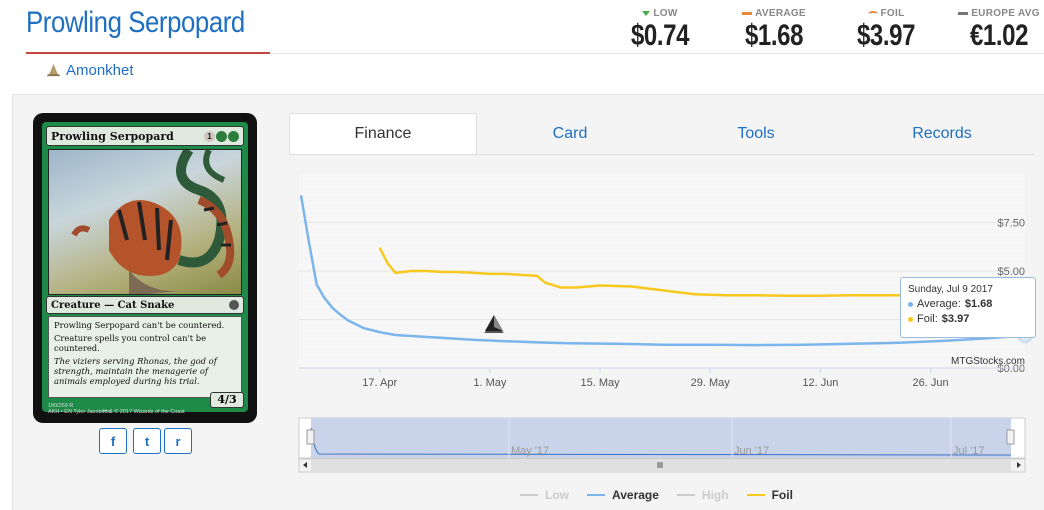 The width and height of the screenshot is (1044, 510). I want to click on scroll-left-arrow-icon, so click(305, 465).